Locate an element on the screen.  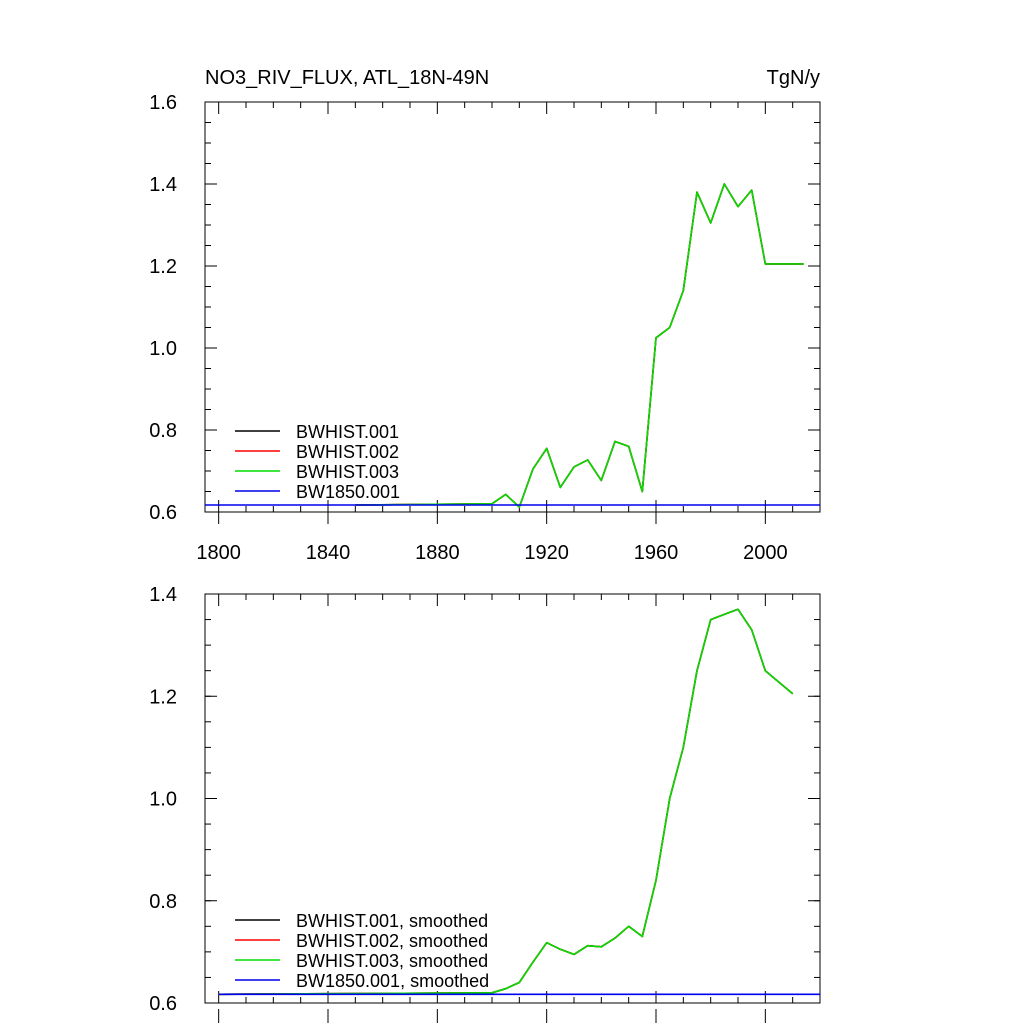
legend-label-1: BWHIST.001 is located at coordinates (347, 432).